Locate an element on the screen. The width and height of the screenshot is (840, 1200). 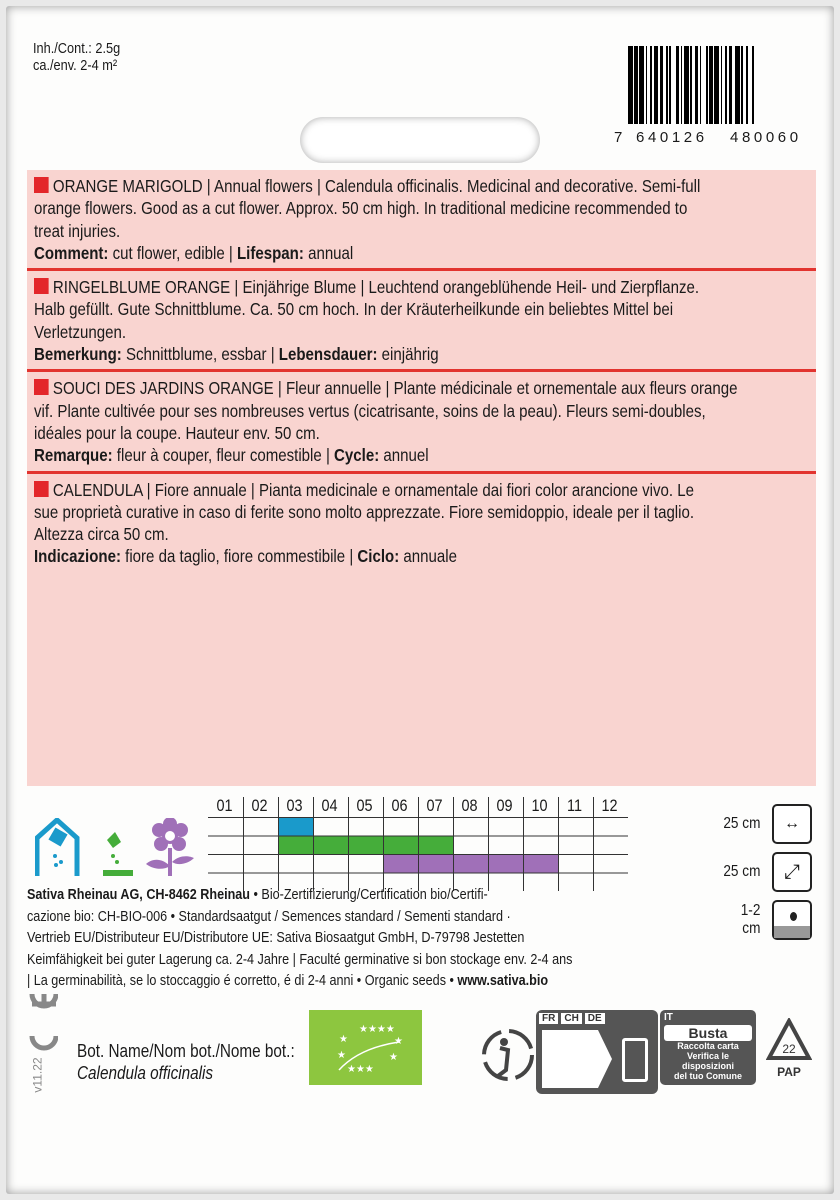
flowering-icon is located at coordinates (170, 846).